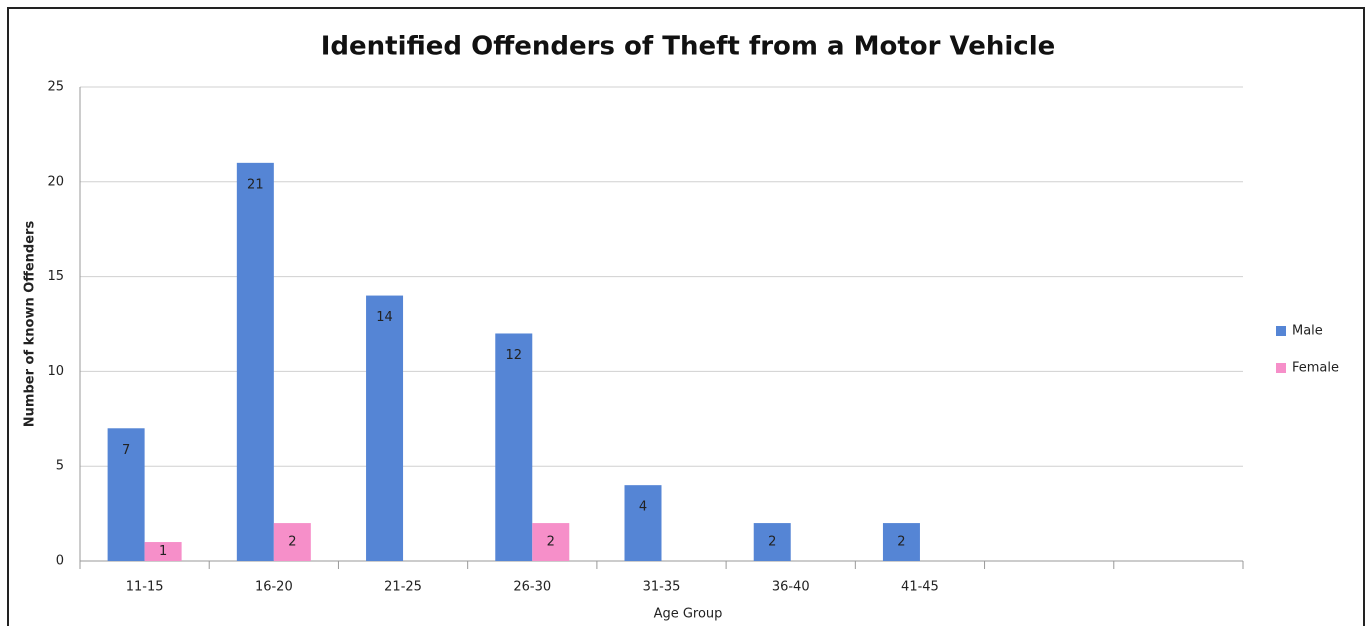 The width and height of the screenshot is (1372, 626). I want to click on x-tick-label: 11-15, so click(145, 587).